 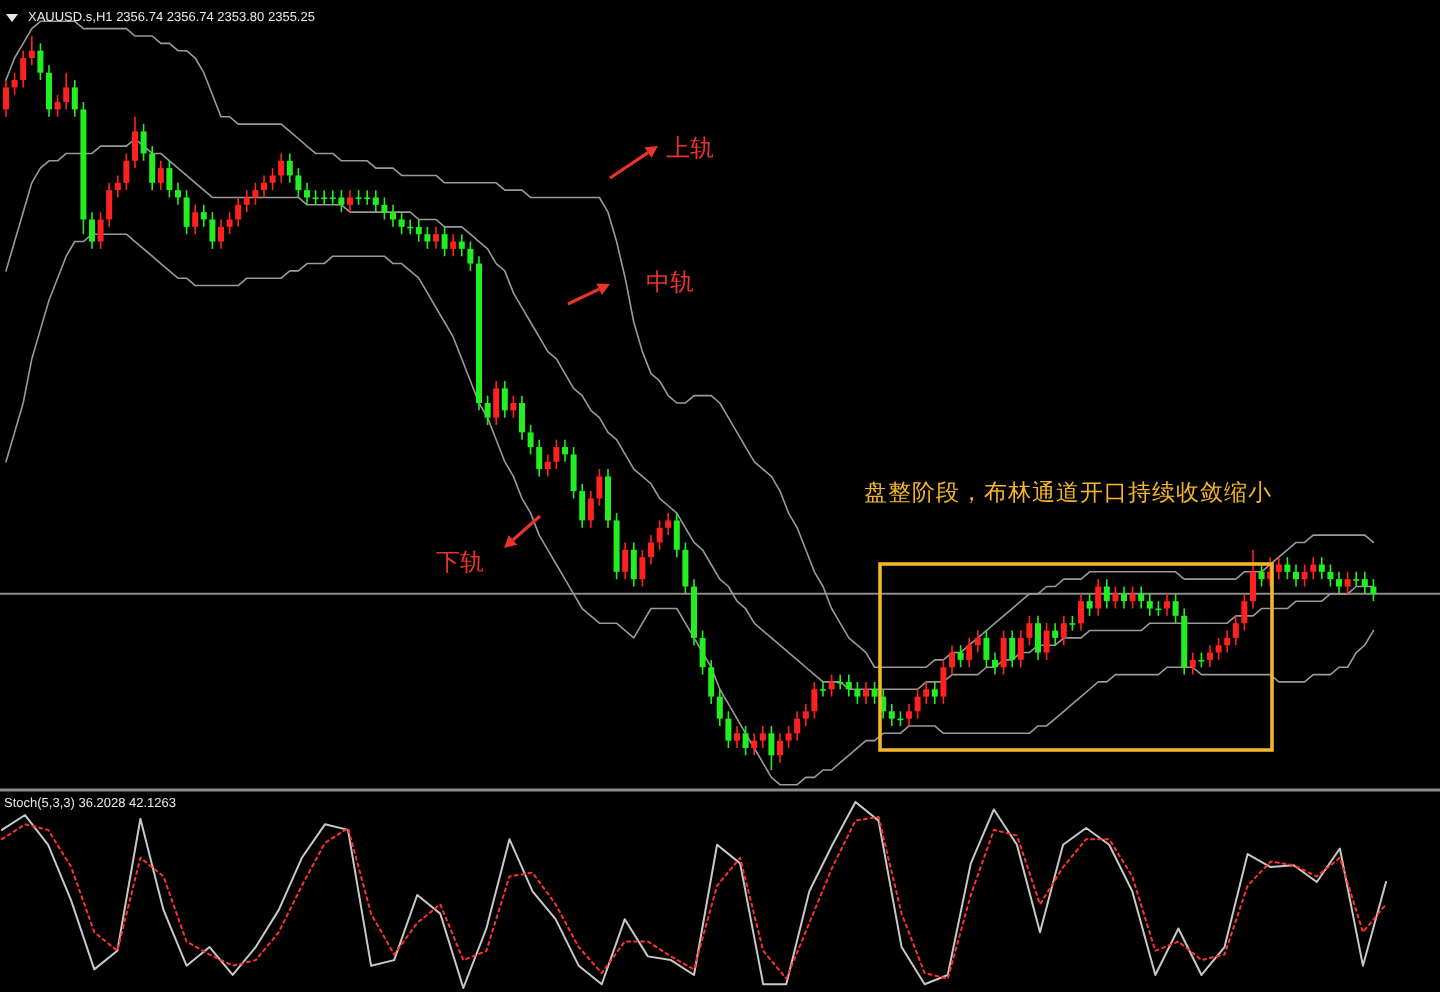 What do you see at coordinates (1068, 492) in the screenshot?
I see `annotation: 盘整阶段，布林通道开口持续收敛缩小` at bounding box center [1068, 492].